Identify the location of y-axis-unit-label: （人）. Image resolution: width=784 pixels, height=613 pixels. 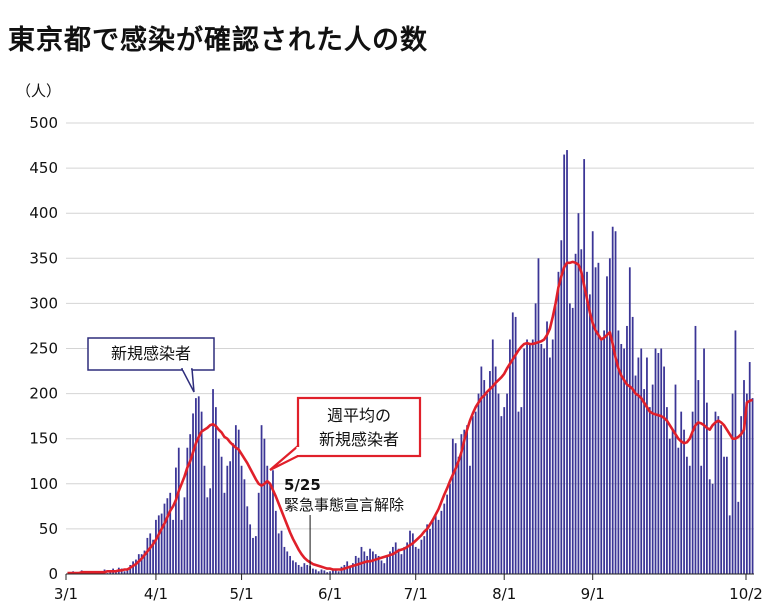
(38, 91).